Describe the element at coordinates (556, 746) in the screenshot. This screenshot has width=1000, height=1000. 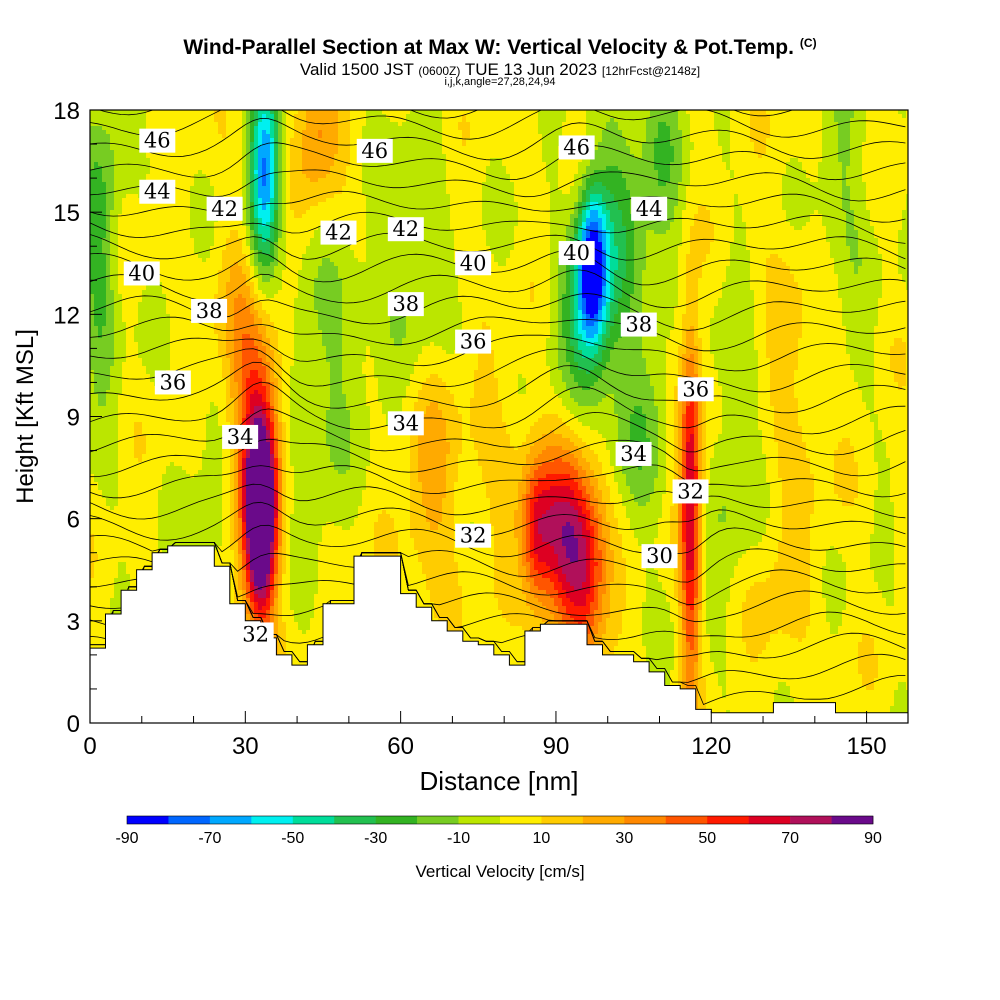
I see `x-tick-label: 90` at that location.